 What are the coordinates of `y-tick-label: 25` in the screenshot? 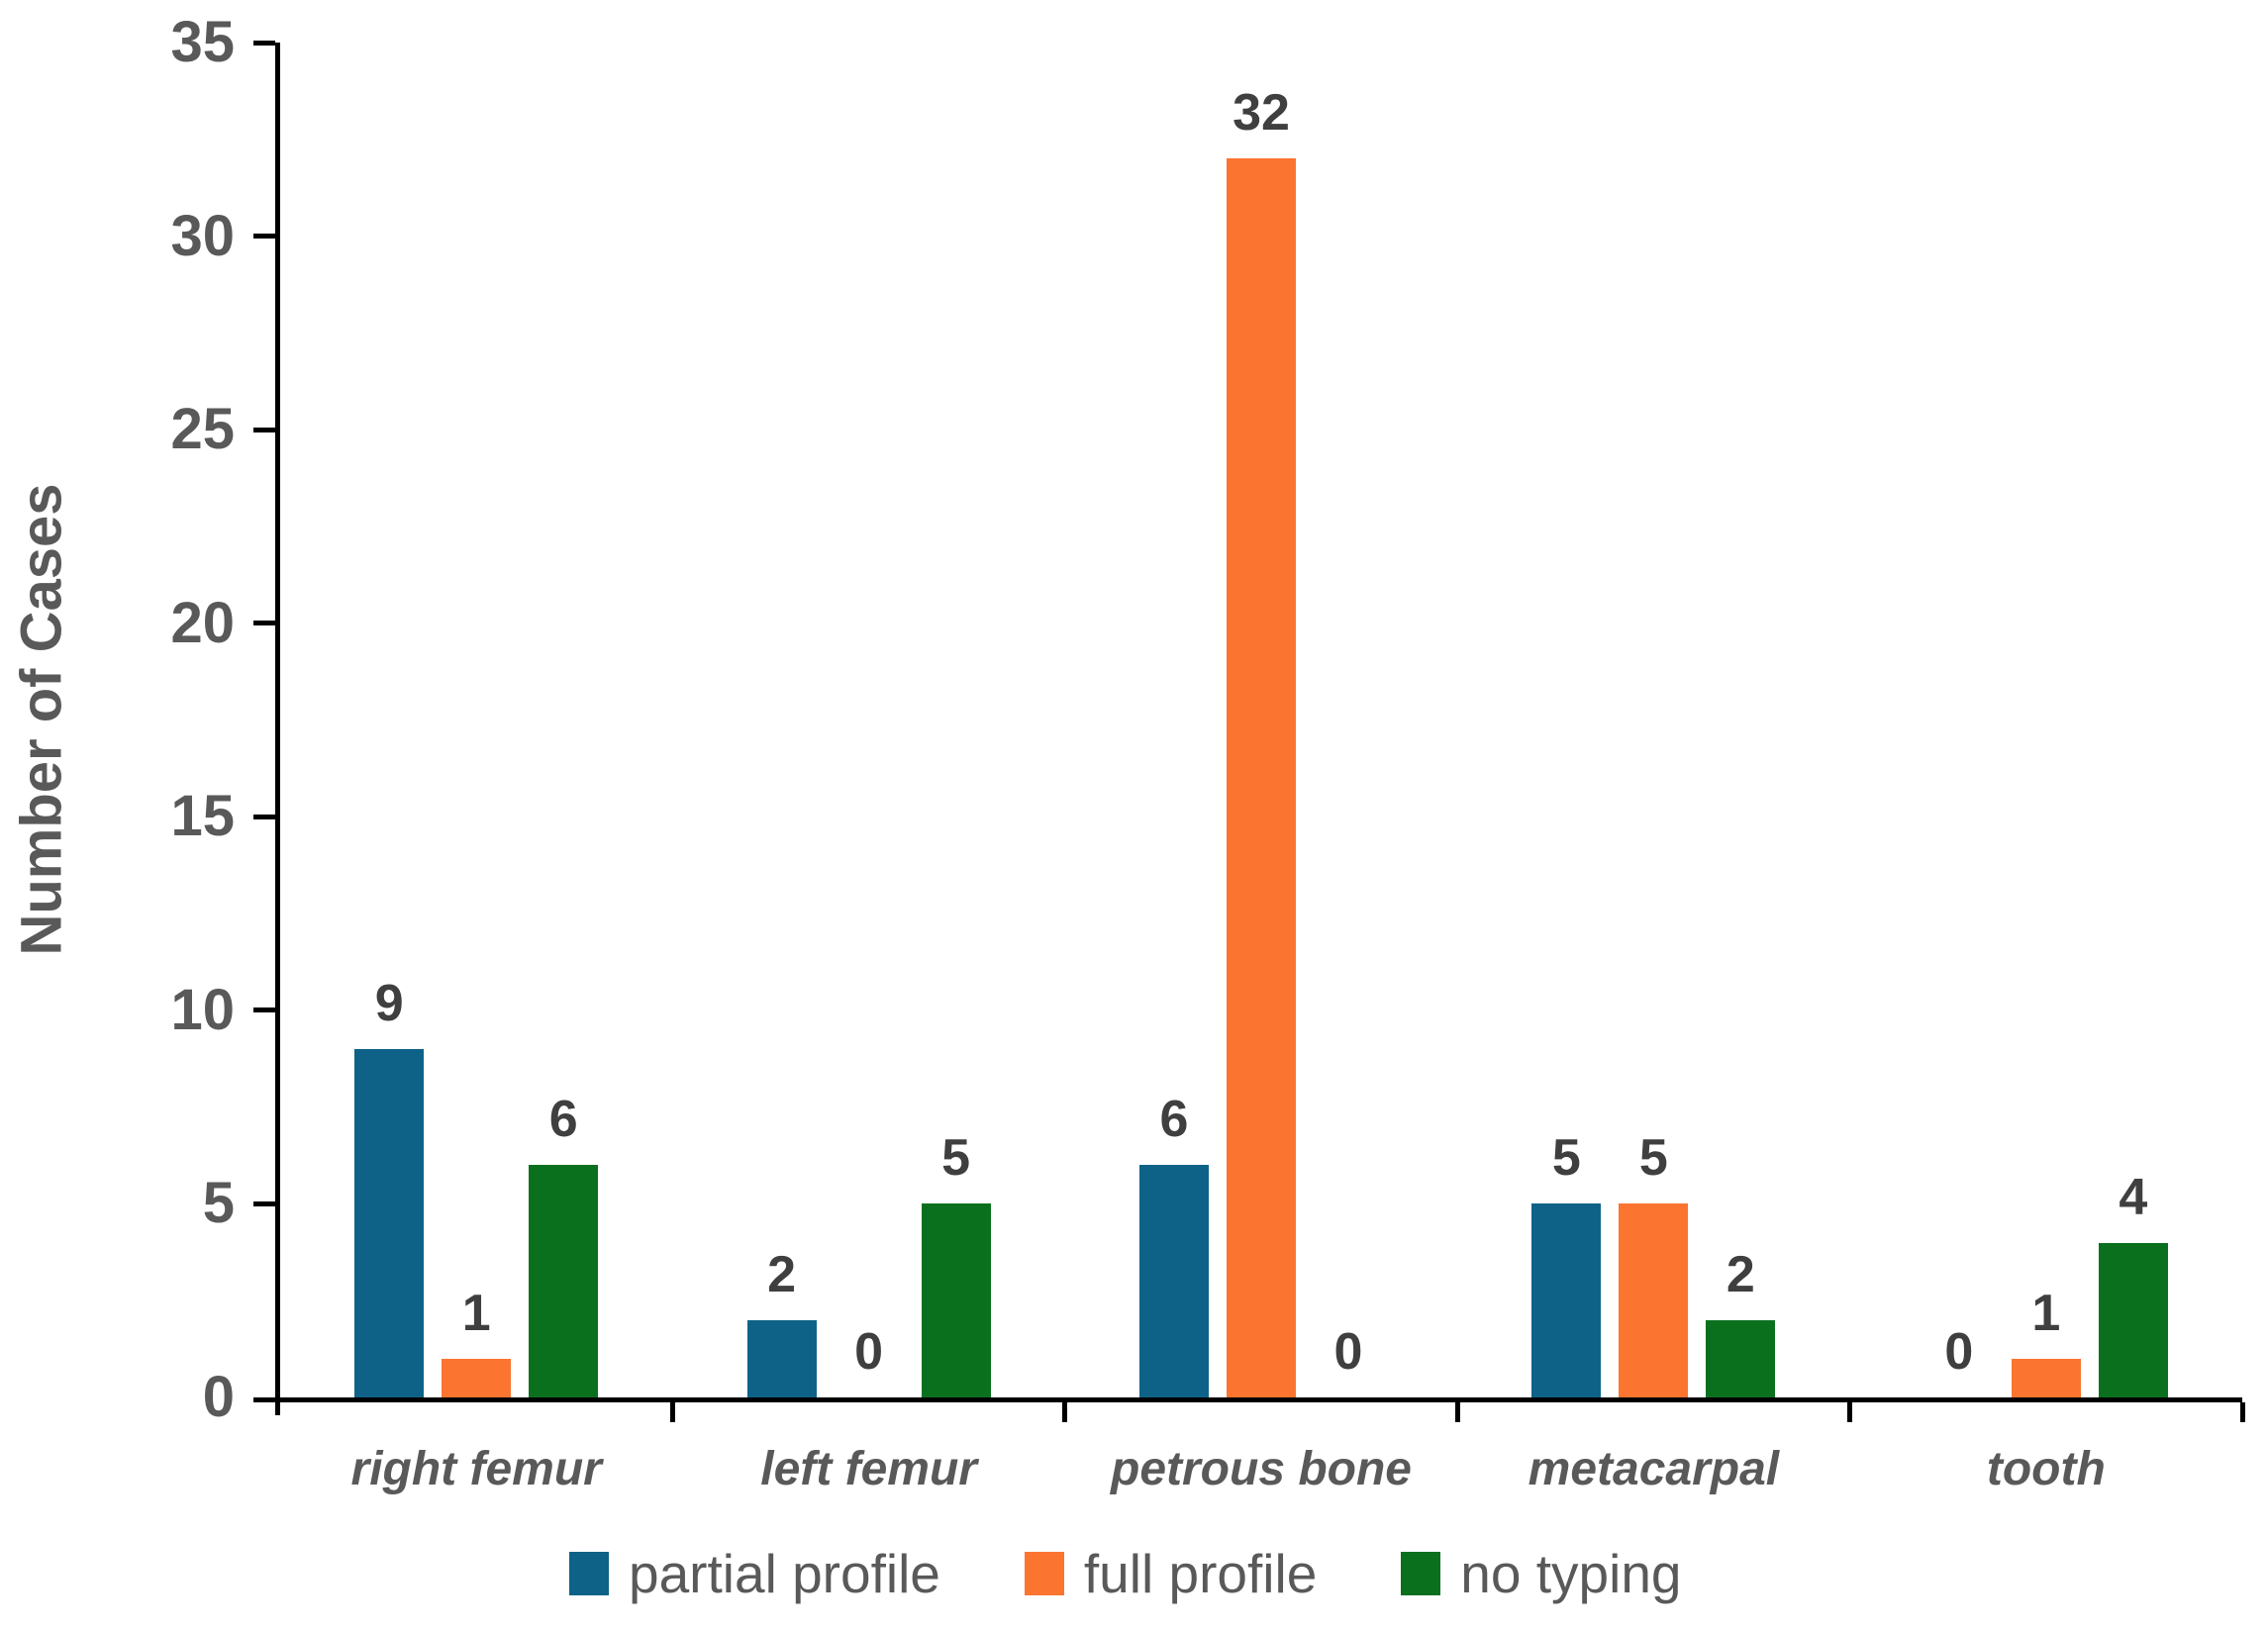 It's located at (202, 429).